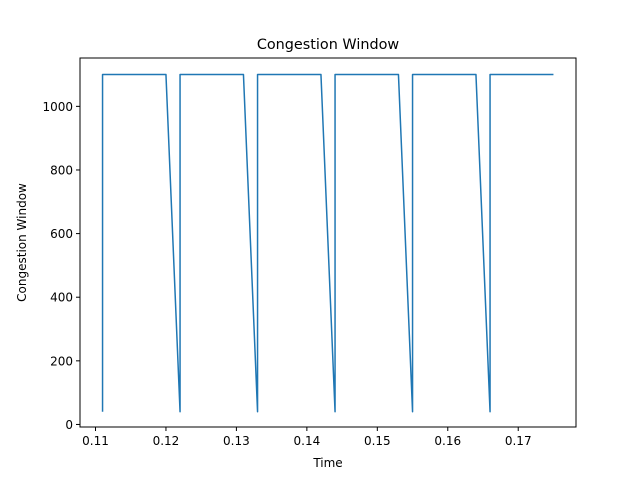  What do you see at coordinates (447, 441) in the screenshot?
I see `x-tick-label: 0.16` at bounding box center [447, 441].